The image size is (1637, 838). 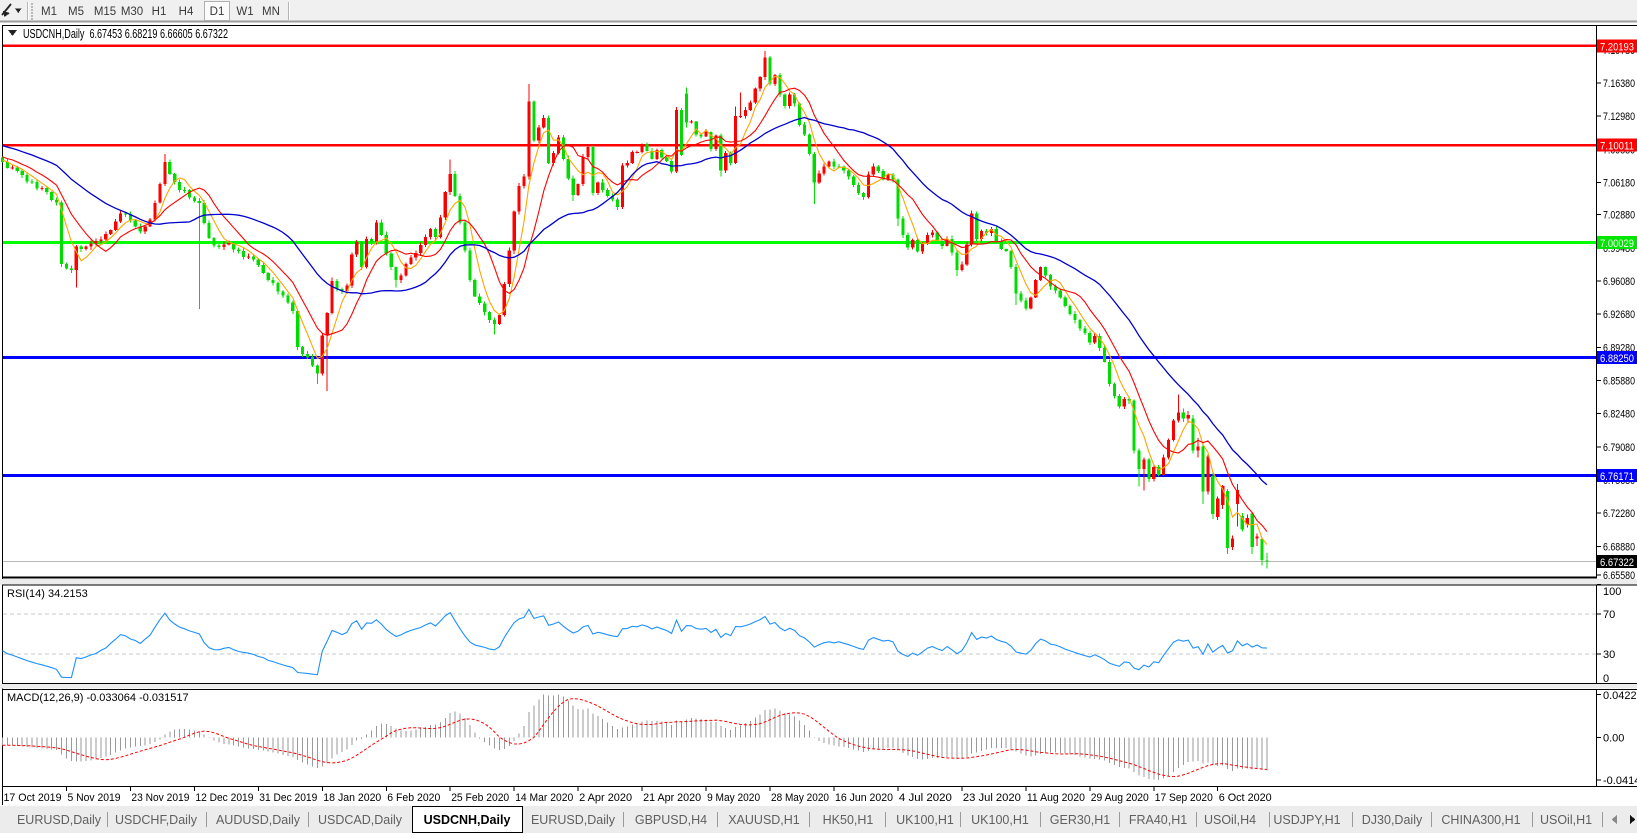 What do you see at coordinates (1120, 798) in the screenshot?
I see `svg-text: 29 Aug 2020` at bounding box center [1120, 798].